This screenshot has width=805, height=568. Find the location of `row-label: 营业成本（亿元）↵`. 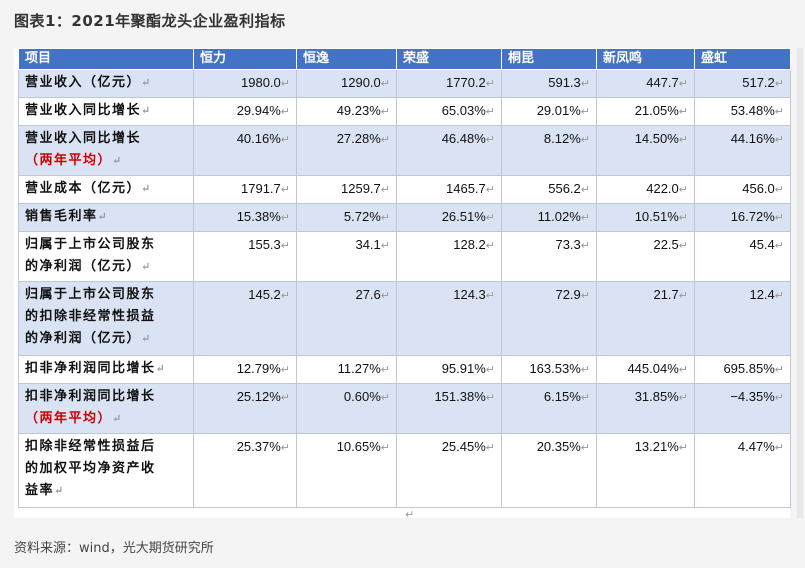

row-label: 营业成本（亿元）↵ is located at coordinates (106, 189).